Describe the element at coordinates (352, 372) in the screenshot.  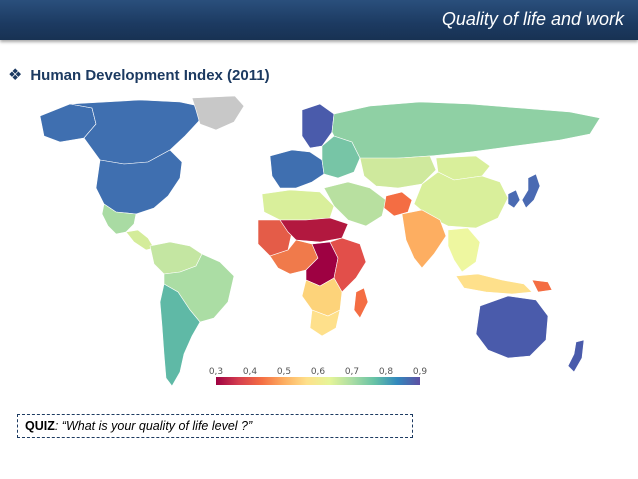
I see `legend-tick-label: 0,7` at that location.